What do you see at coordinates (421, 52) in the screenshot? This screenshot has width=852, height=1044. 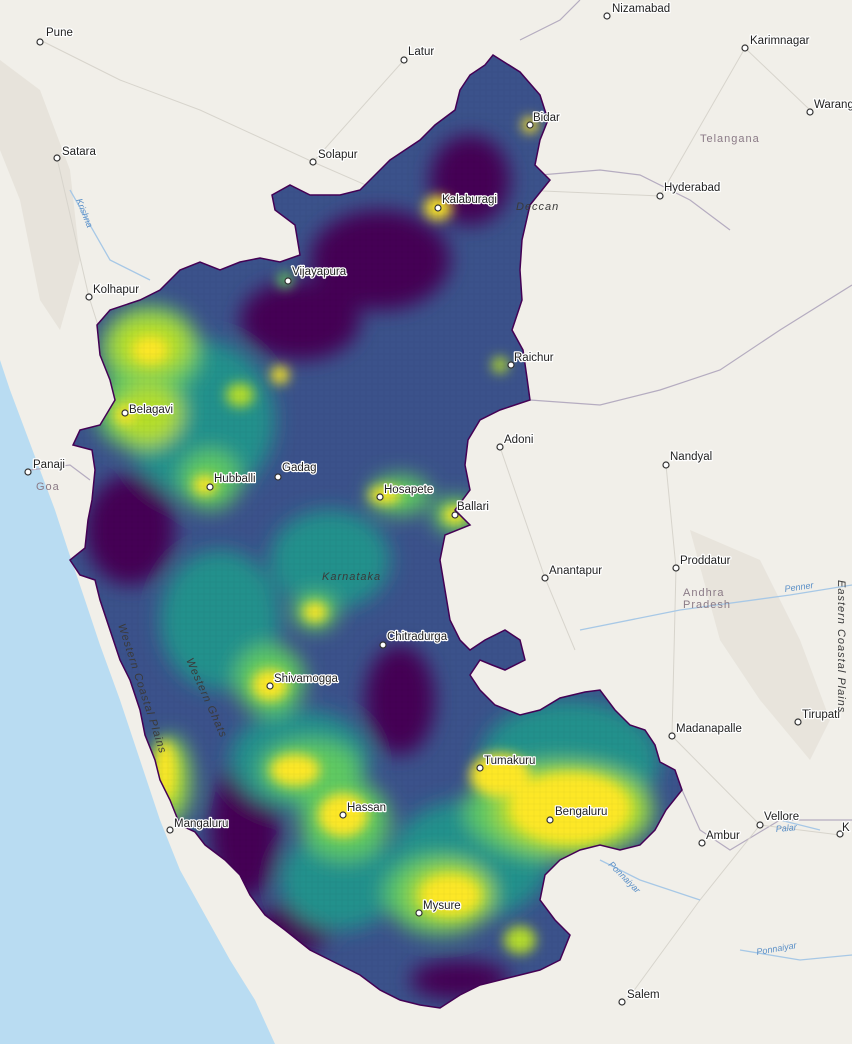 I see `latur-label: Latur` at bounding box center [421, 52].